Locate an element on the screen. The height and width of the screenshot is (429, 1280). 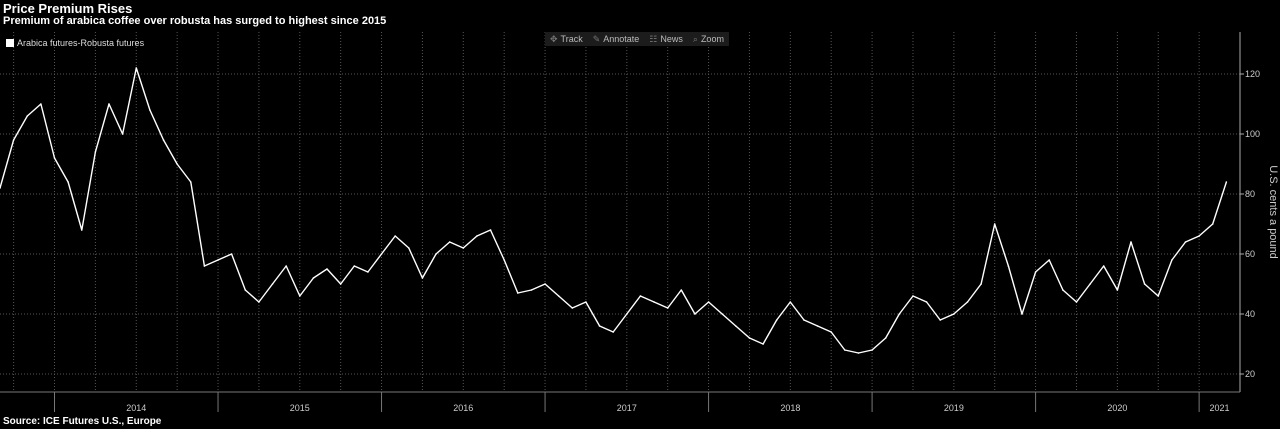
y-tick-label: 40 is located at coordinates (1250, 314).